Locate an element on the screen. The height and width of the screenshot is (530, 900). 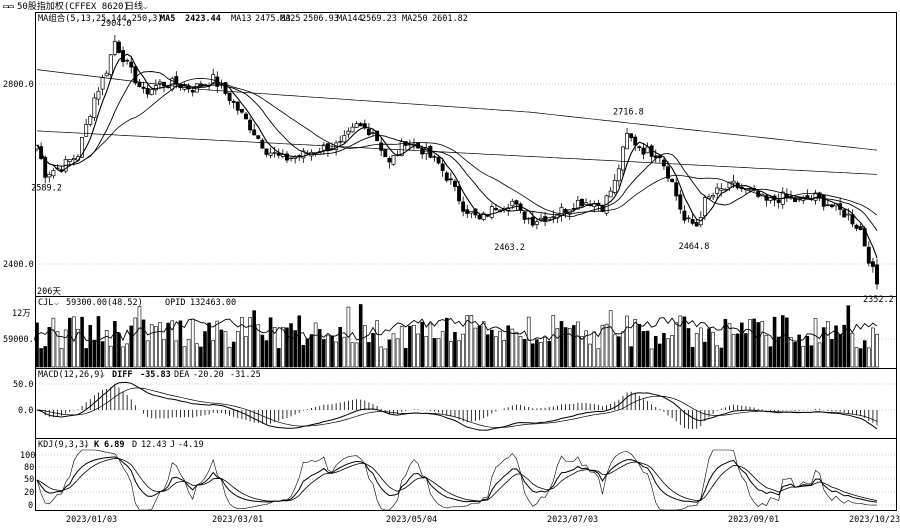
kdj-label: KDJ(9,3,3) is located at coordinates (63, 445).